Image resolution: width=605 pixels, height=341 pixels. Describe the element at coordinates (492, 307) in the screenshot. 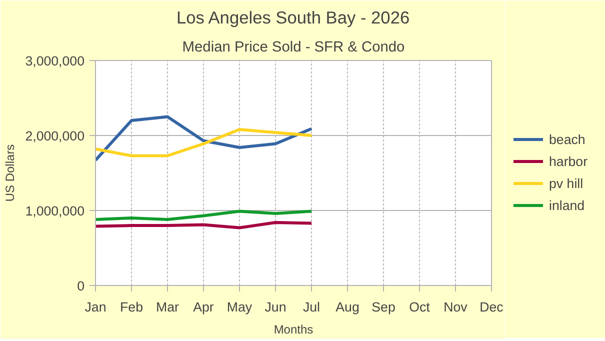

I see `x-tick-label: Dec` at that location.